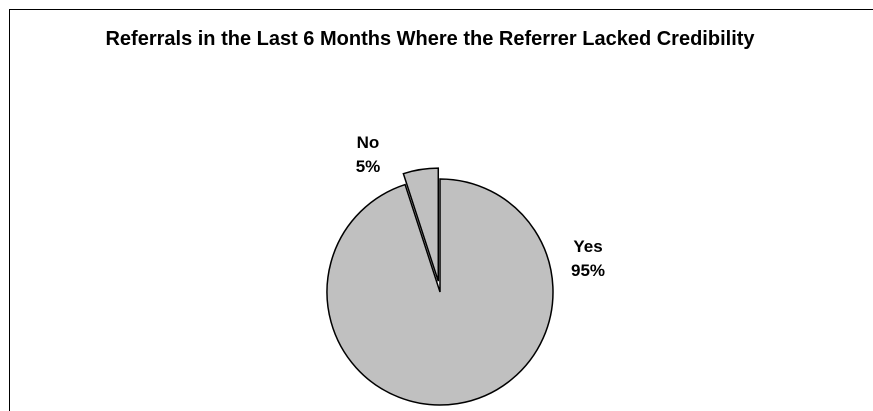 Image resolution: width=873 pixels, height=411 pixels. I want to click on pie-slice-yes, so click(440, 292).